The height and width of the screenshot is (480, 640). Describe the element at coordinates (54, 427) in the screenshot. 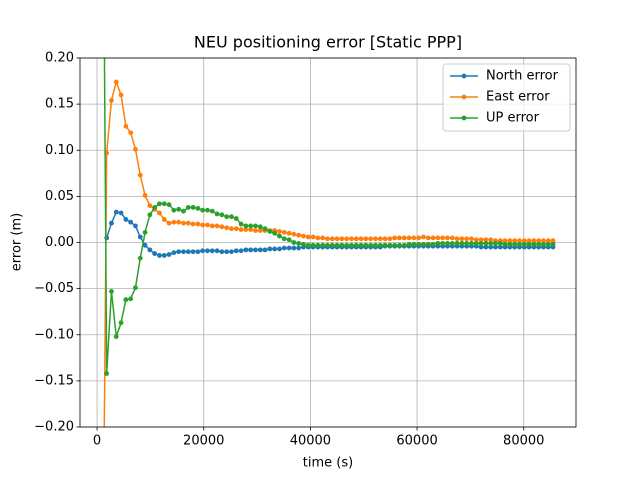

I see `y-tick-label: −0.20` at that location.